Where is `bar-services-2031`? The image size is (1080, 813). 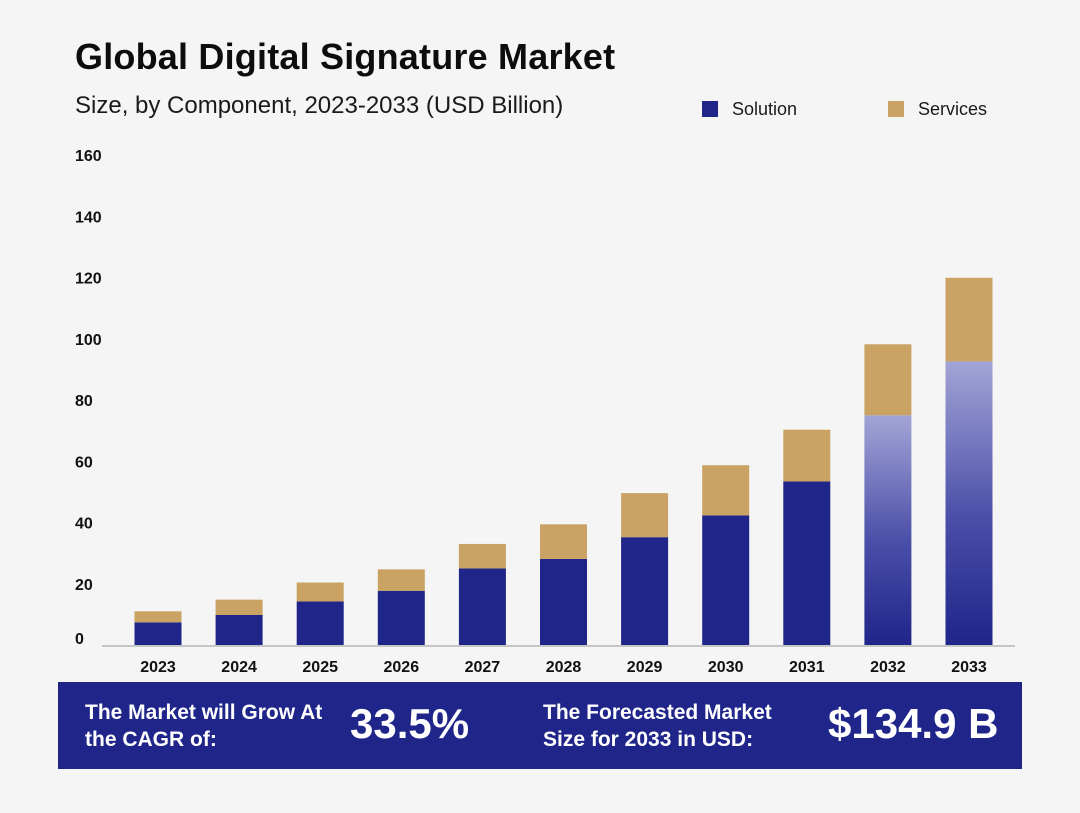 bar-services-2031 is located at coordinates (807, 455).